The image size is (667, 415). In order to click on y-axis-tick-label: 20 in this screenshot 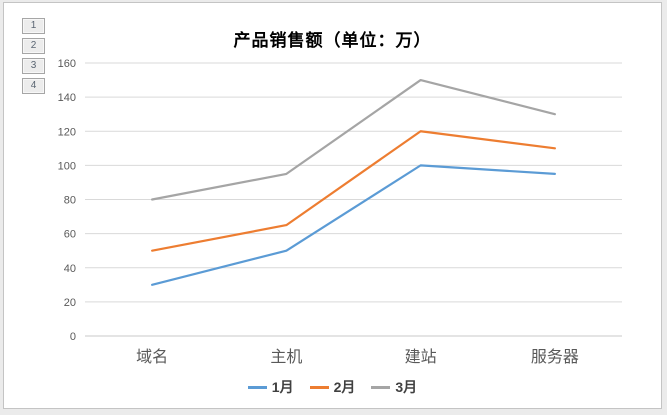, I will do `click(70, 303)`.